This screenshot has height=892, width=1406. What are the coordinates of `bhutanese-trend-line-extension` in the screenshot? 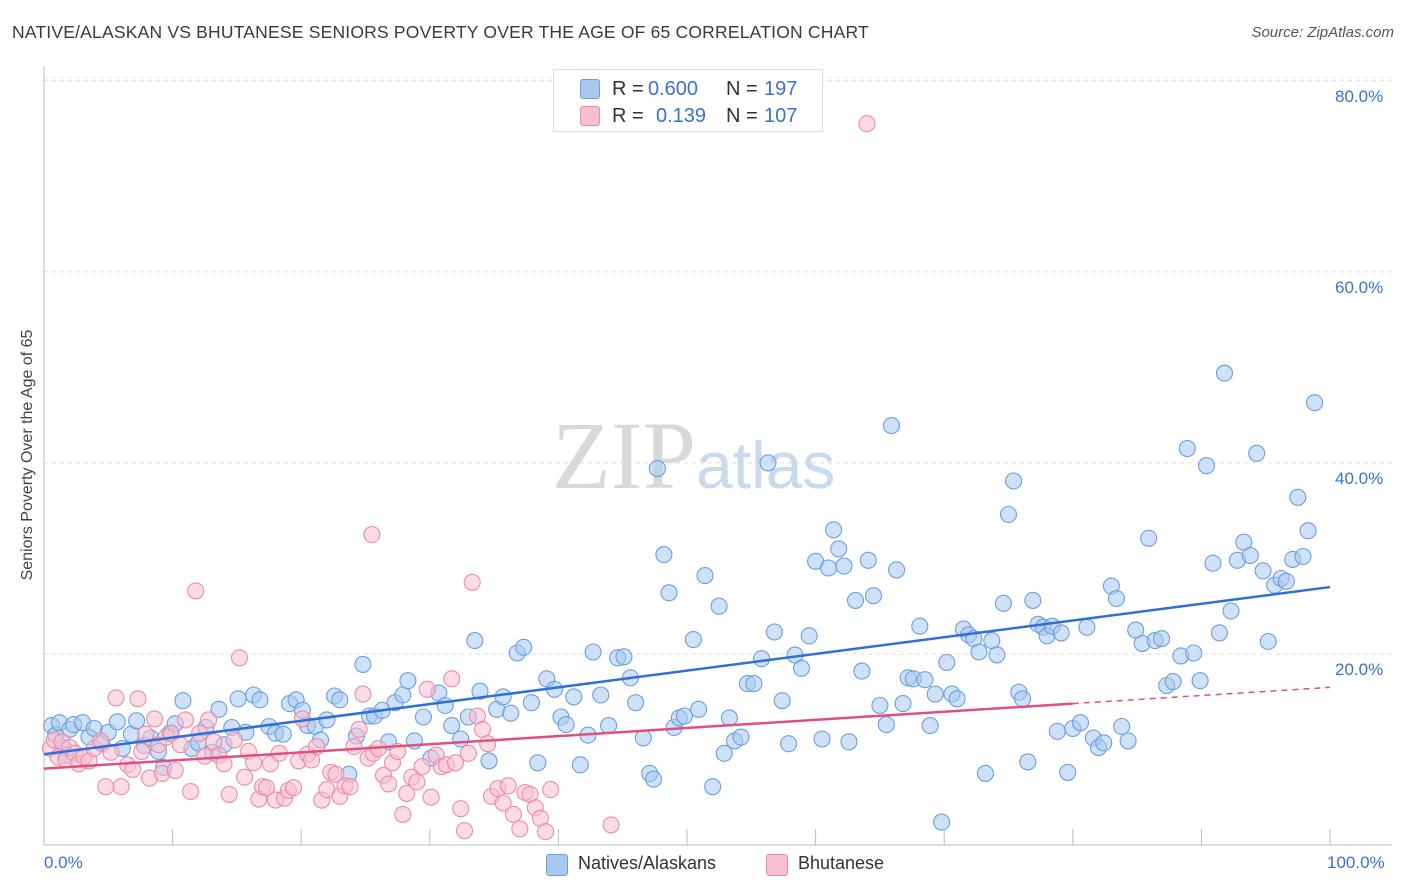 It's located at (1201, 695).